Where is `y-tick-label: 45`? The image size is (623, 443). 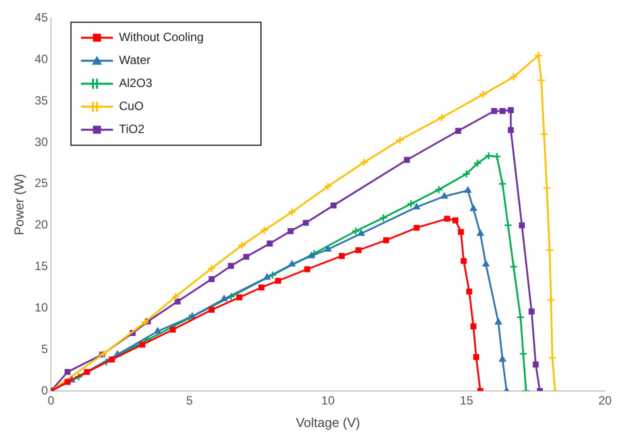 y-tick-label: 45 is located at coordinates (41, 17).